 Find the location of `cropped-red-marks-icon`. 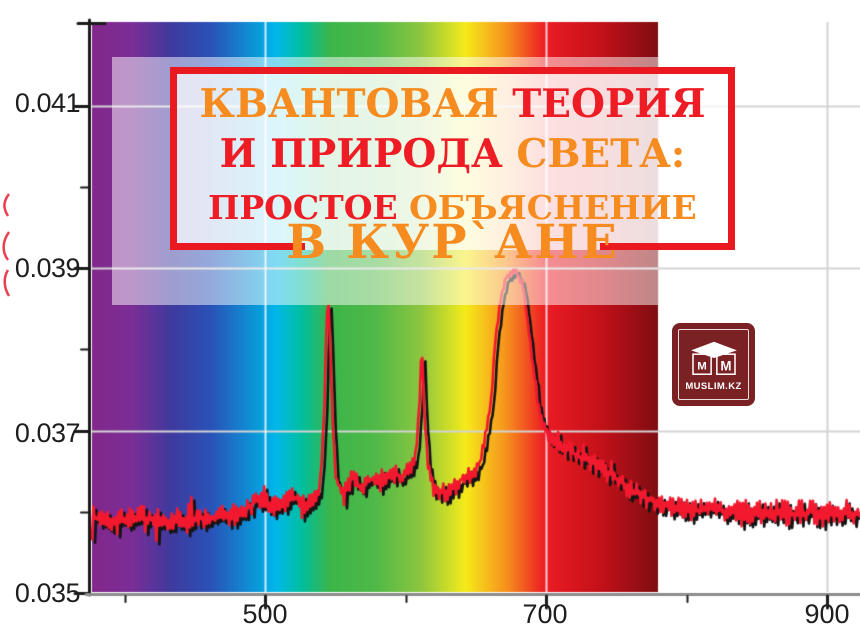

cropped-red-marks-icon is located at coordinates (6, 245).